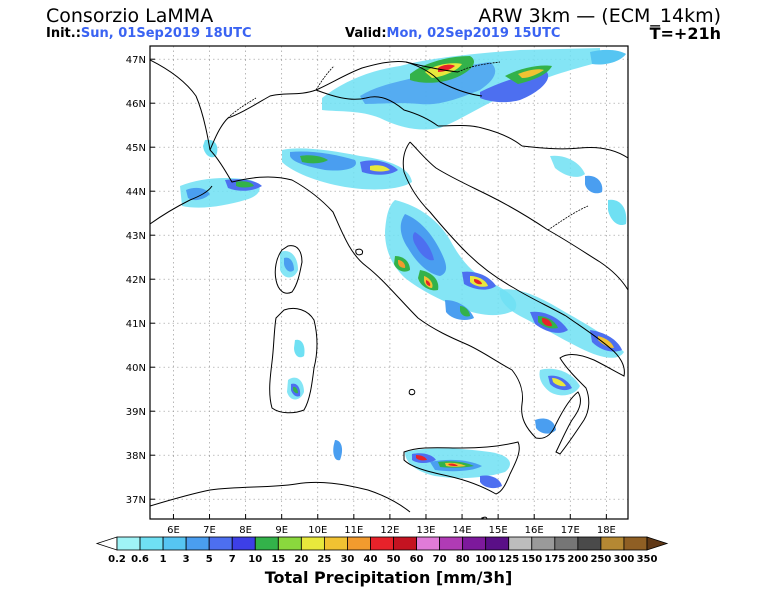 This screenshot has height=603, width=777. I want to click on lon-tick-label: 18E, so click(606, 530).